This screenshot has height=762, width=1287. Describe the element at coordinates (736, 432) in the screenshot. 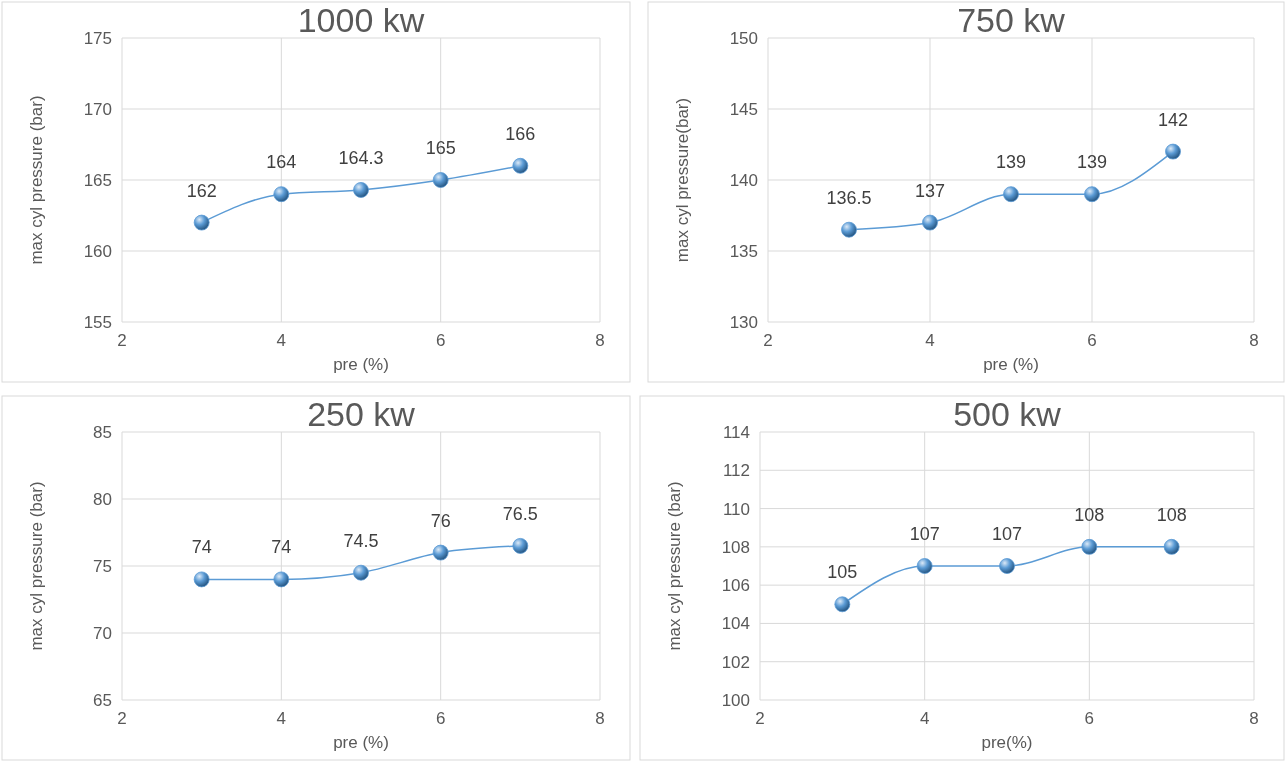

I see `y-tick-label: 114` at that location.